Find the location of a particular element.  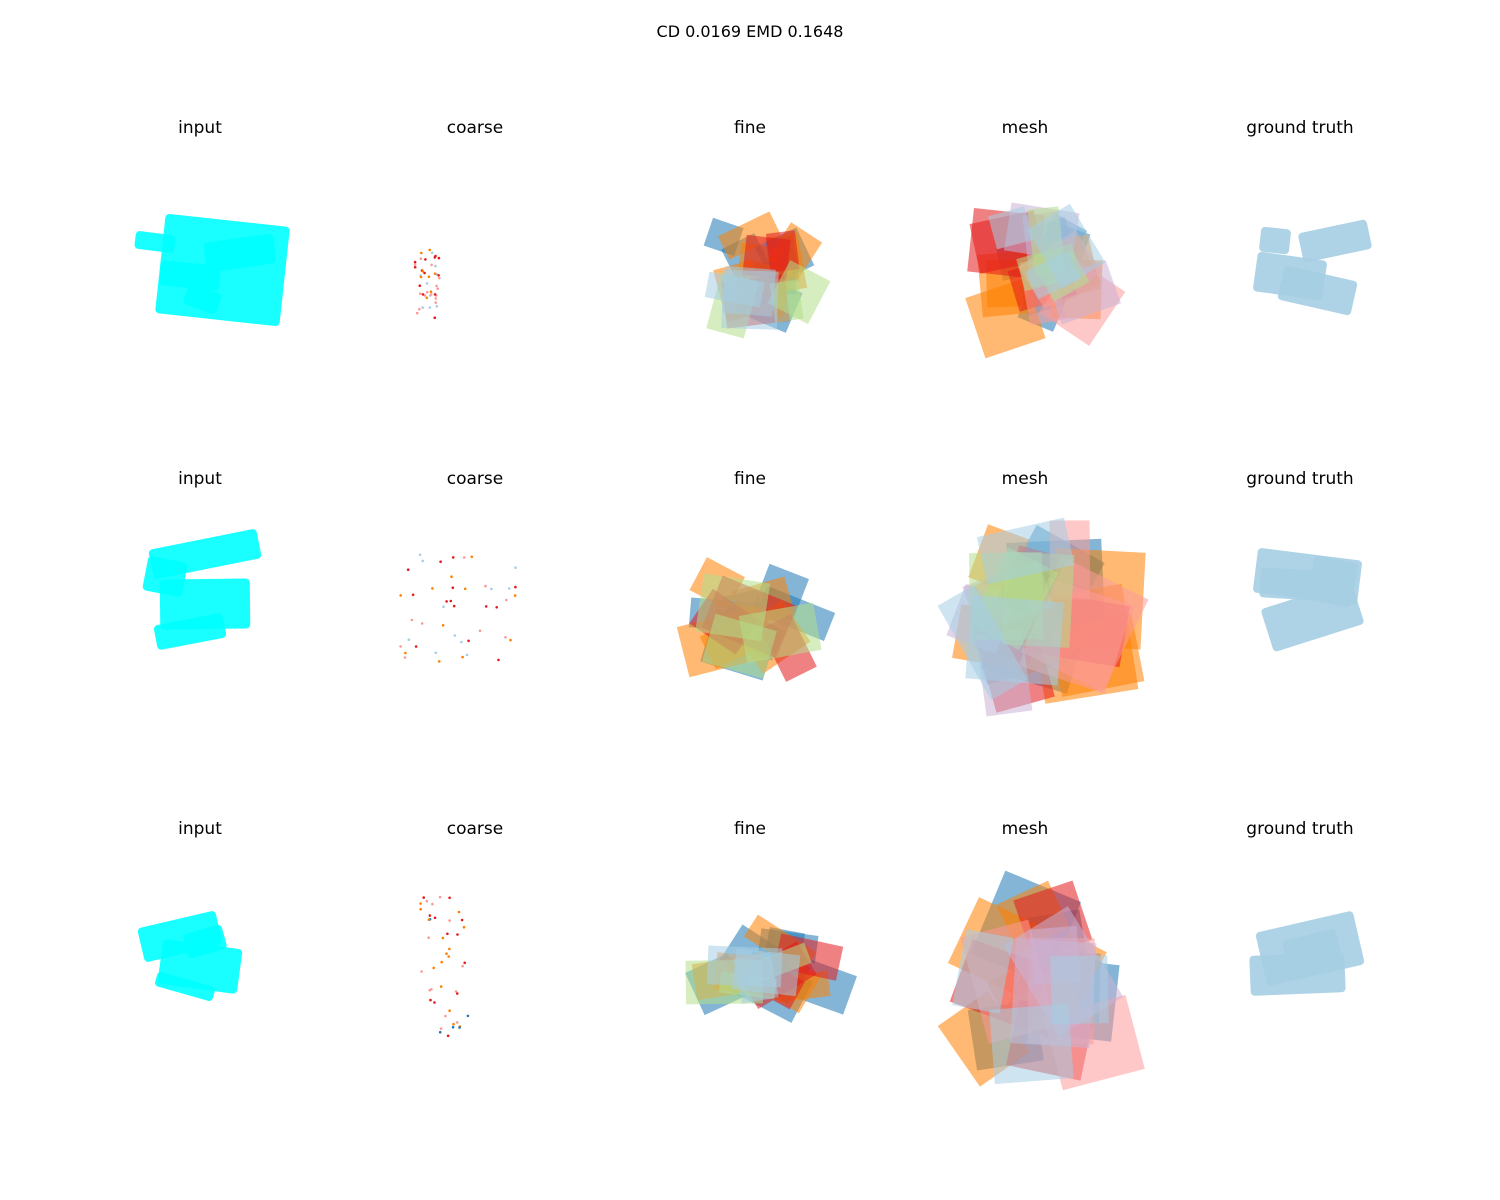

subplot-fine-row1: fine is located at coordinates (750, 268).